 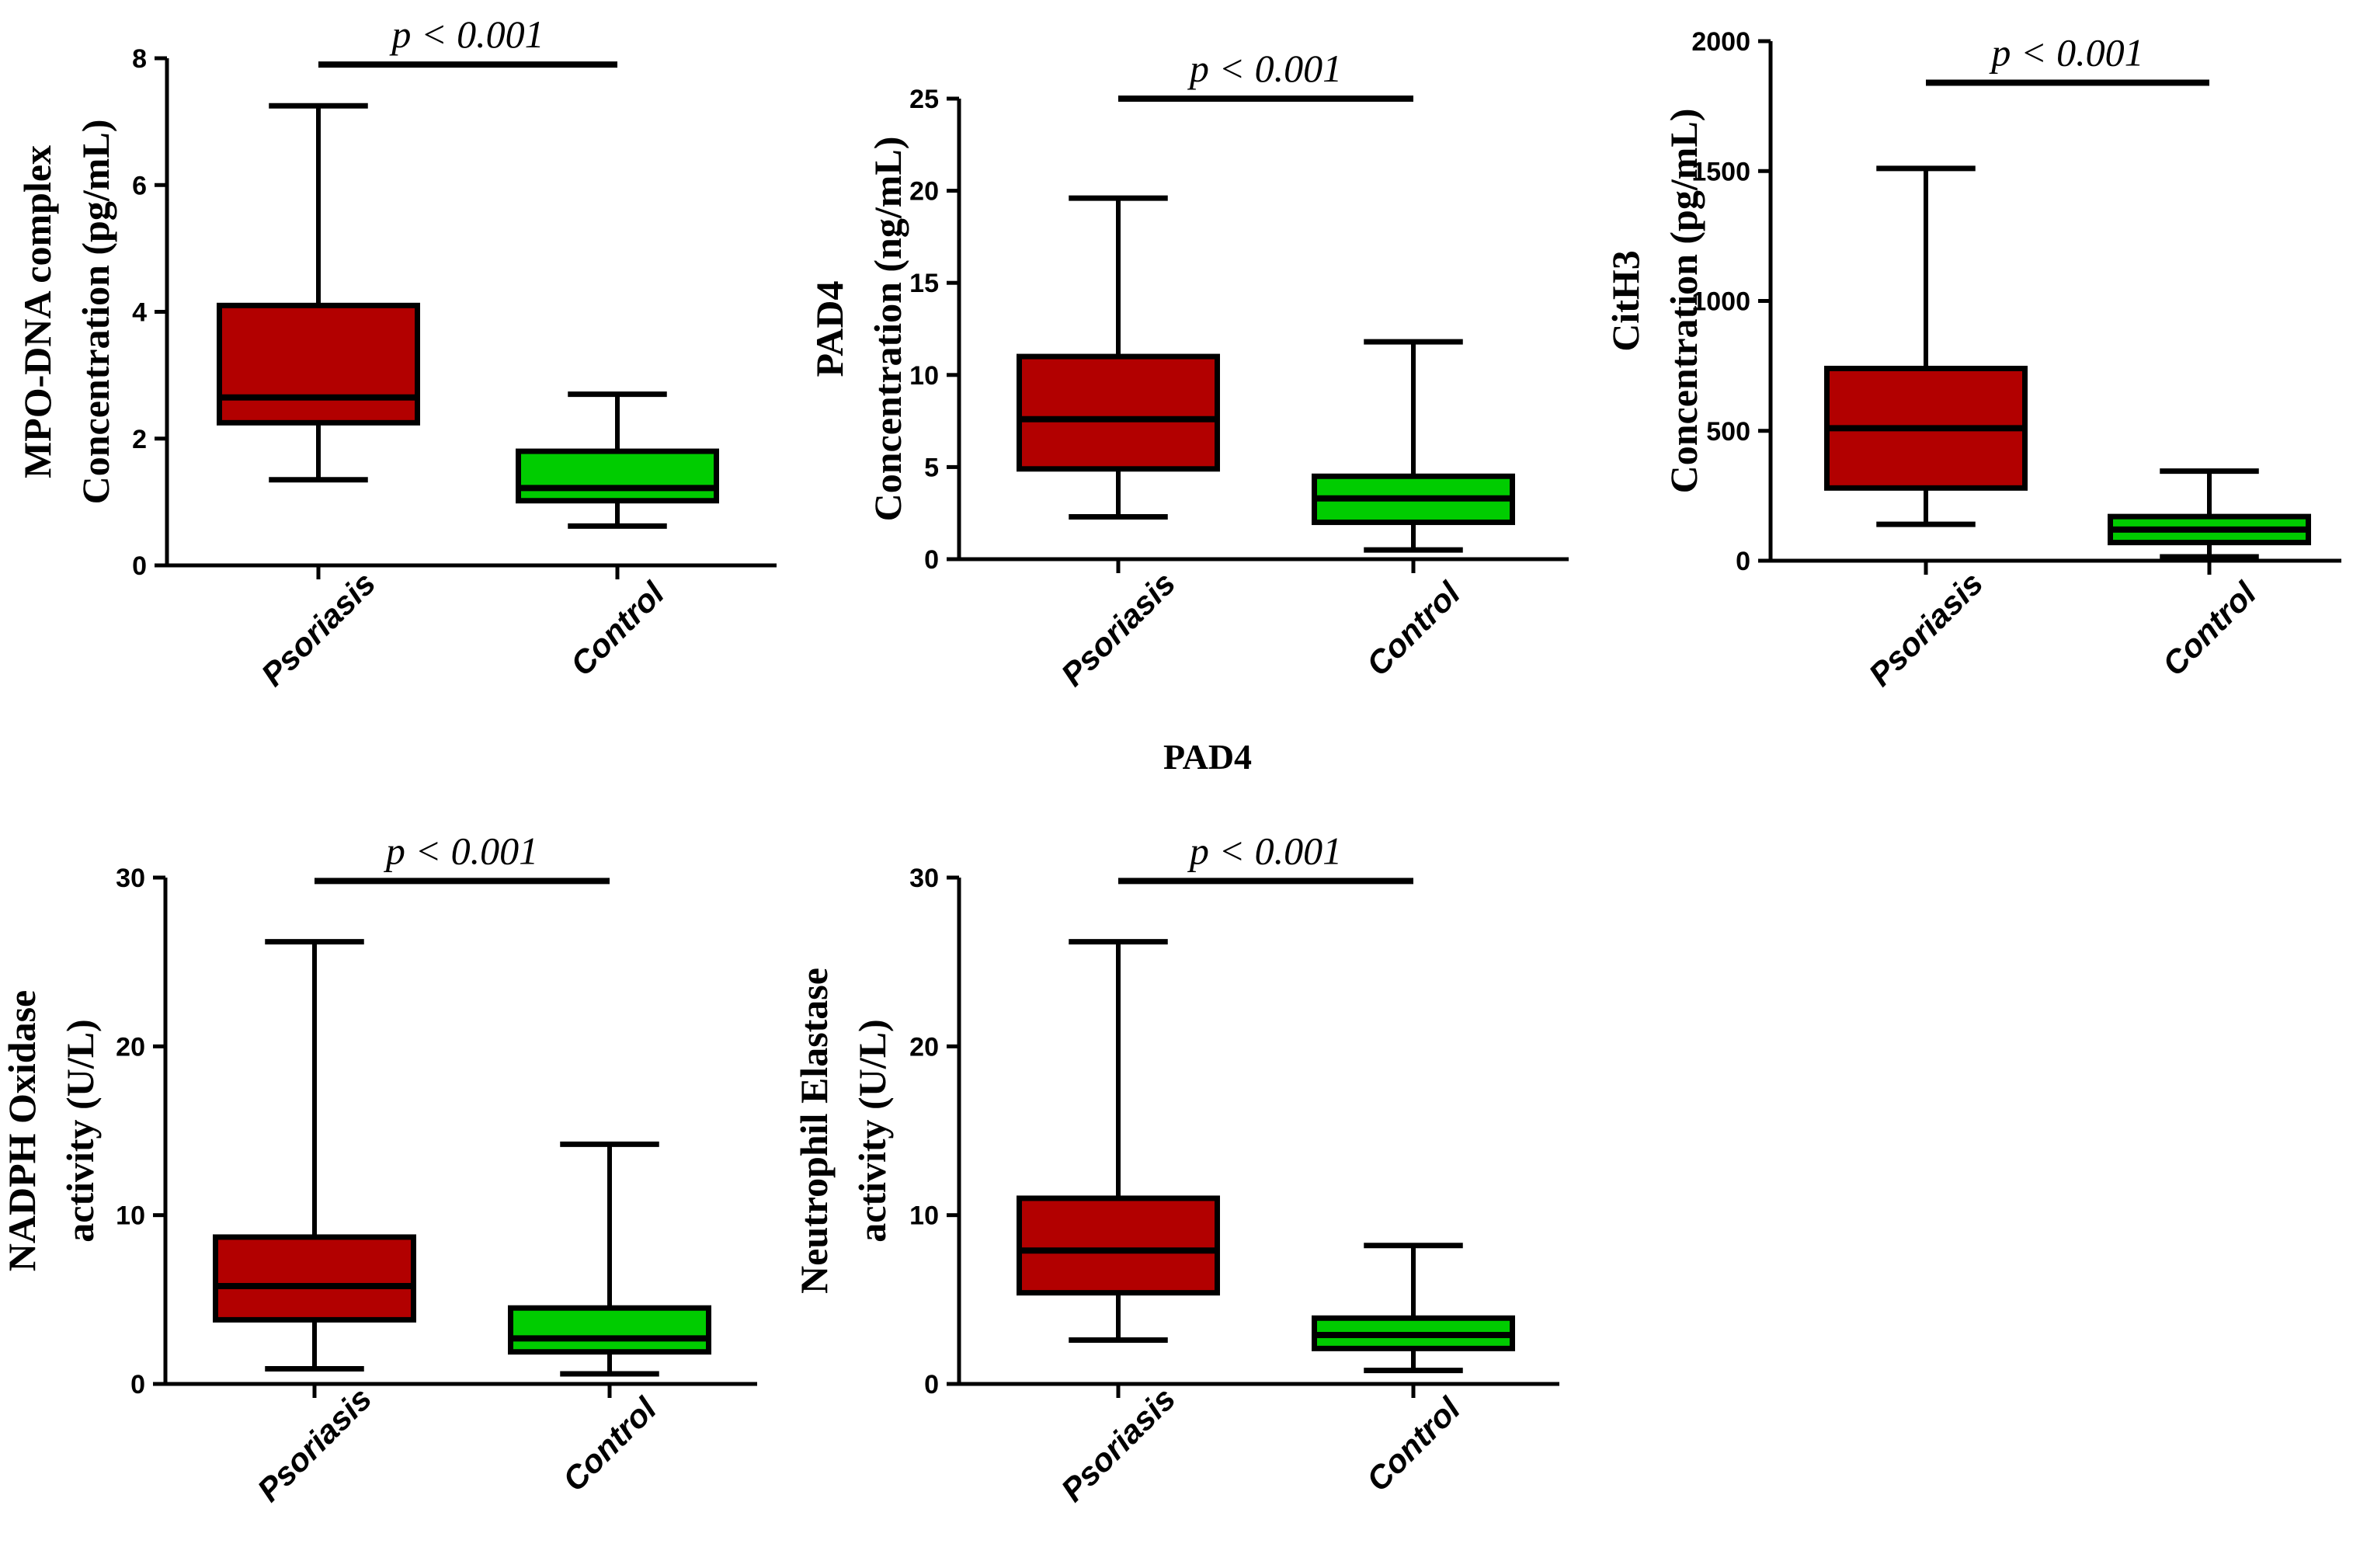 What do you see at coordinates (37, 311) in the screenshot?
I see `y-axis-label: MPO-DNA complex` at bounding box center [37, 311].